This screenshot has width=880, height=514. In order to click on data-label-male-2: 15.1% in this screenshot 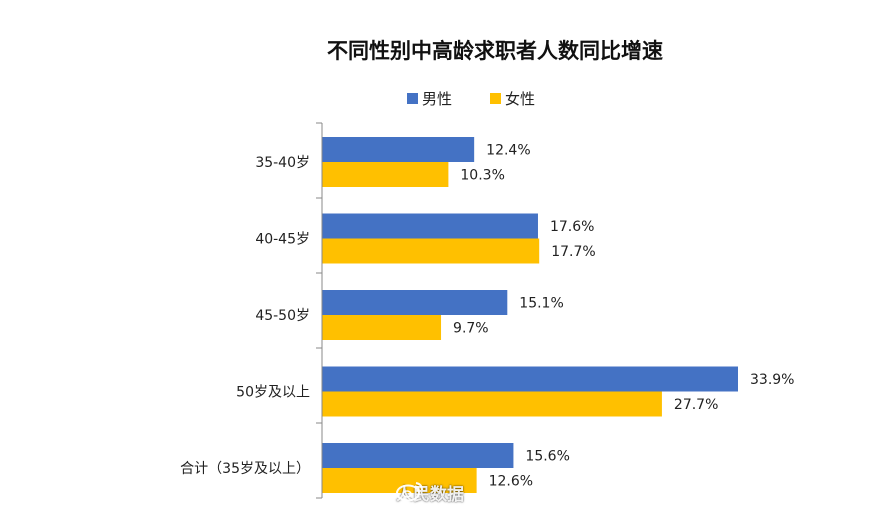, I will do `click(541, 304)`.